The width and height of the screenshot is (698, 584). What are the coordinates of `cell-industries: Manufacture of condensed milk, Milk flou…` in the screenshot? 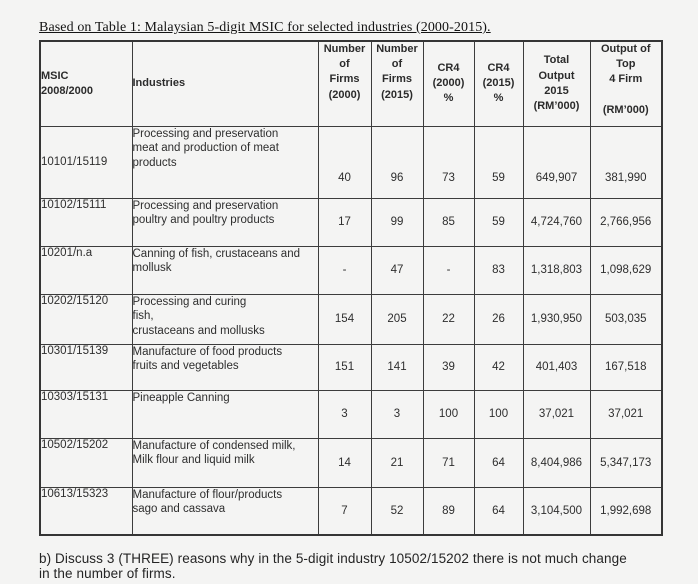 It's located at (225, 462).